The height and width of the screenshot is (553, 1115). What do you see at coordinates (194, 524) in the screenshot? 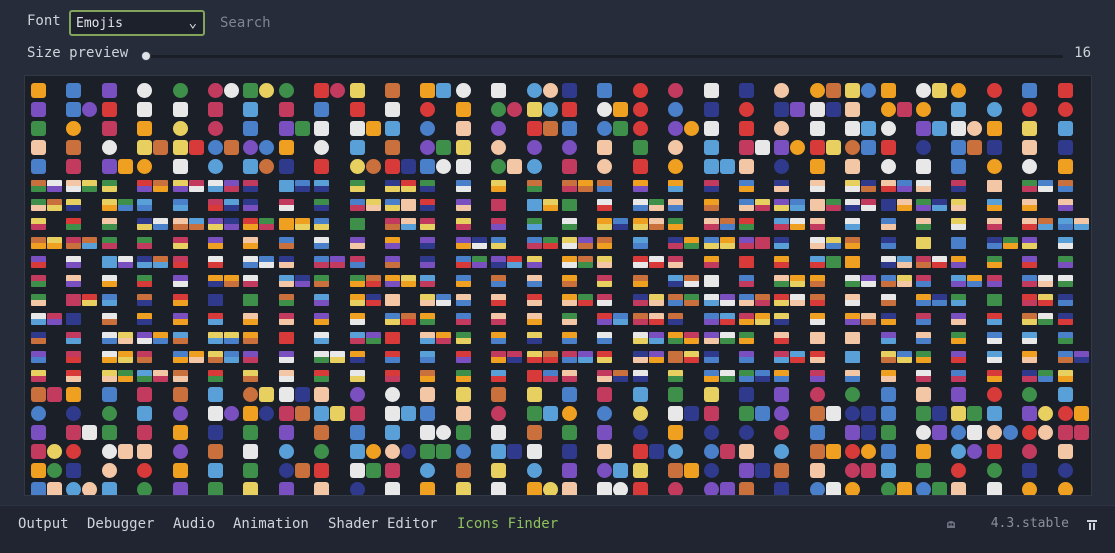
I see `tab-audio: Audio` at bounding box center [194, 524].